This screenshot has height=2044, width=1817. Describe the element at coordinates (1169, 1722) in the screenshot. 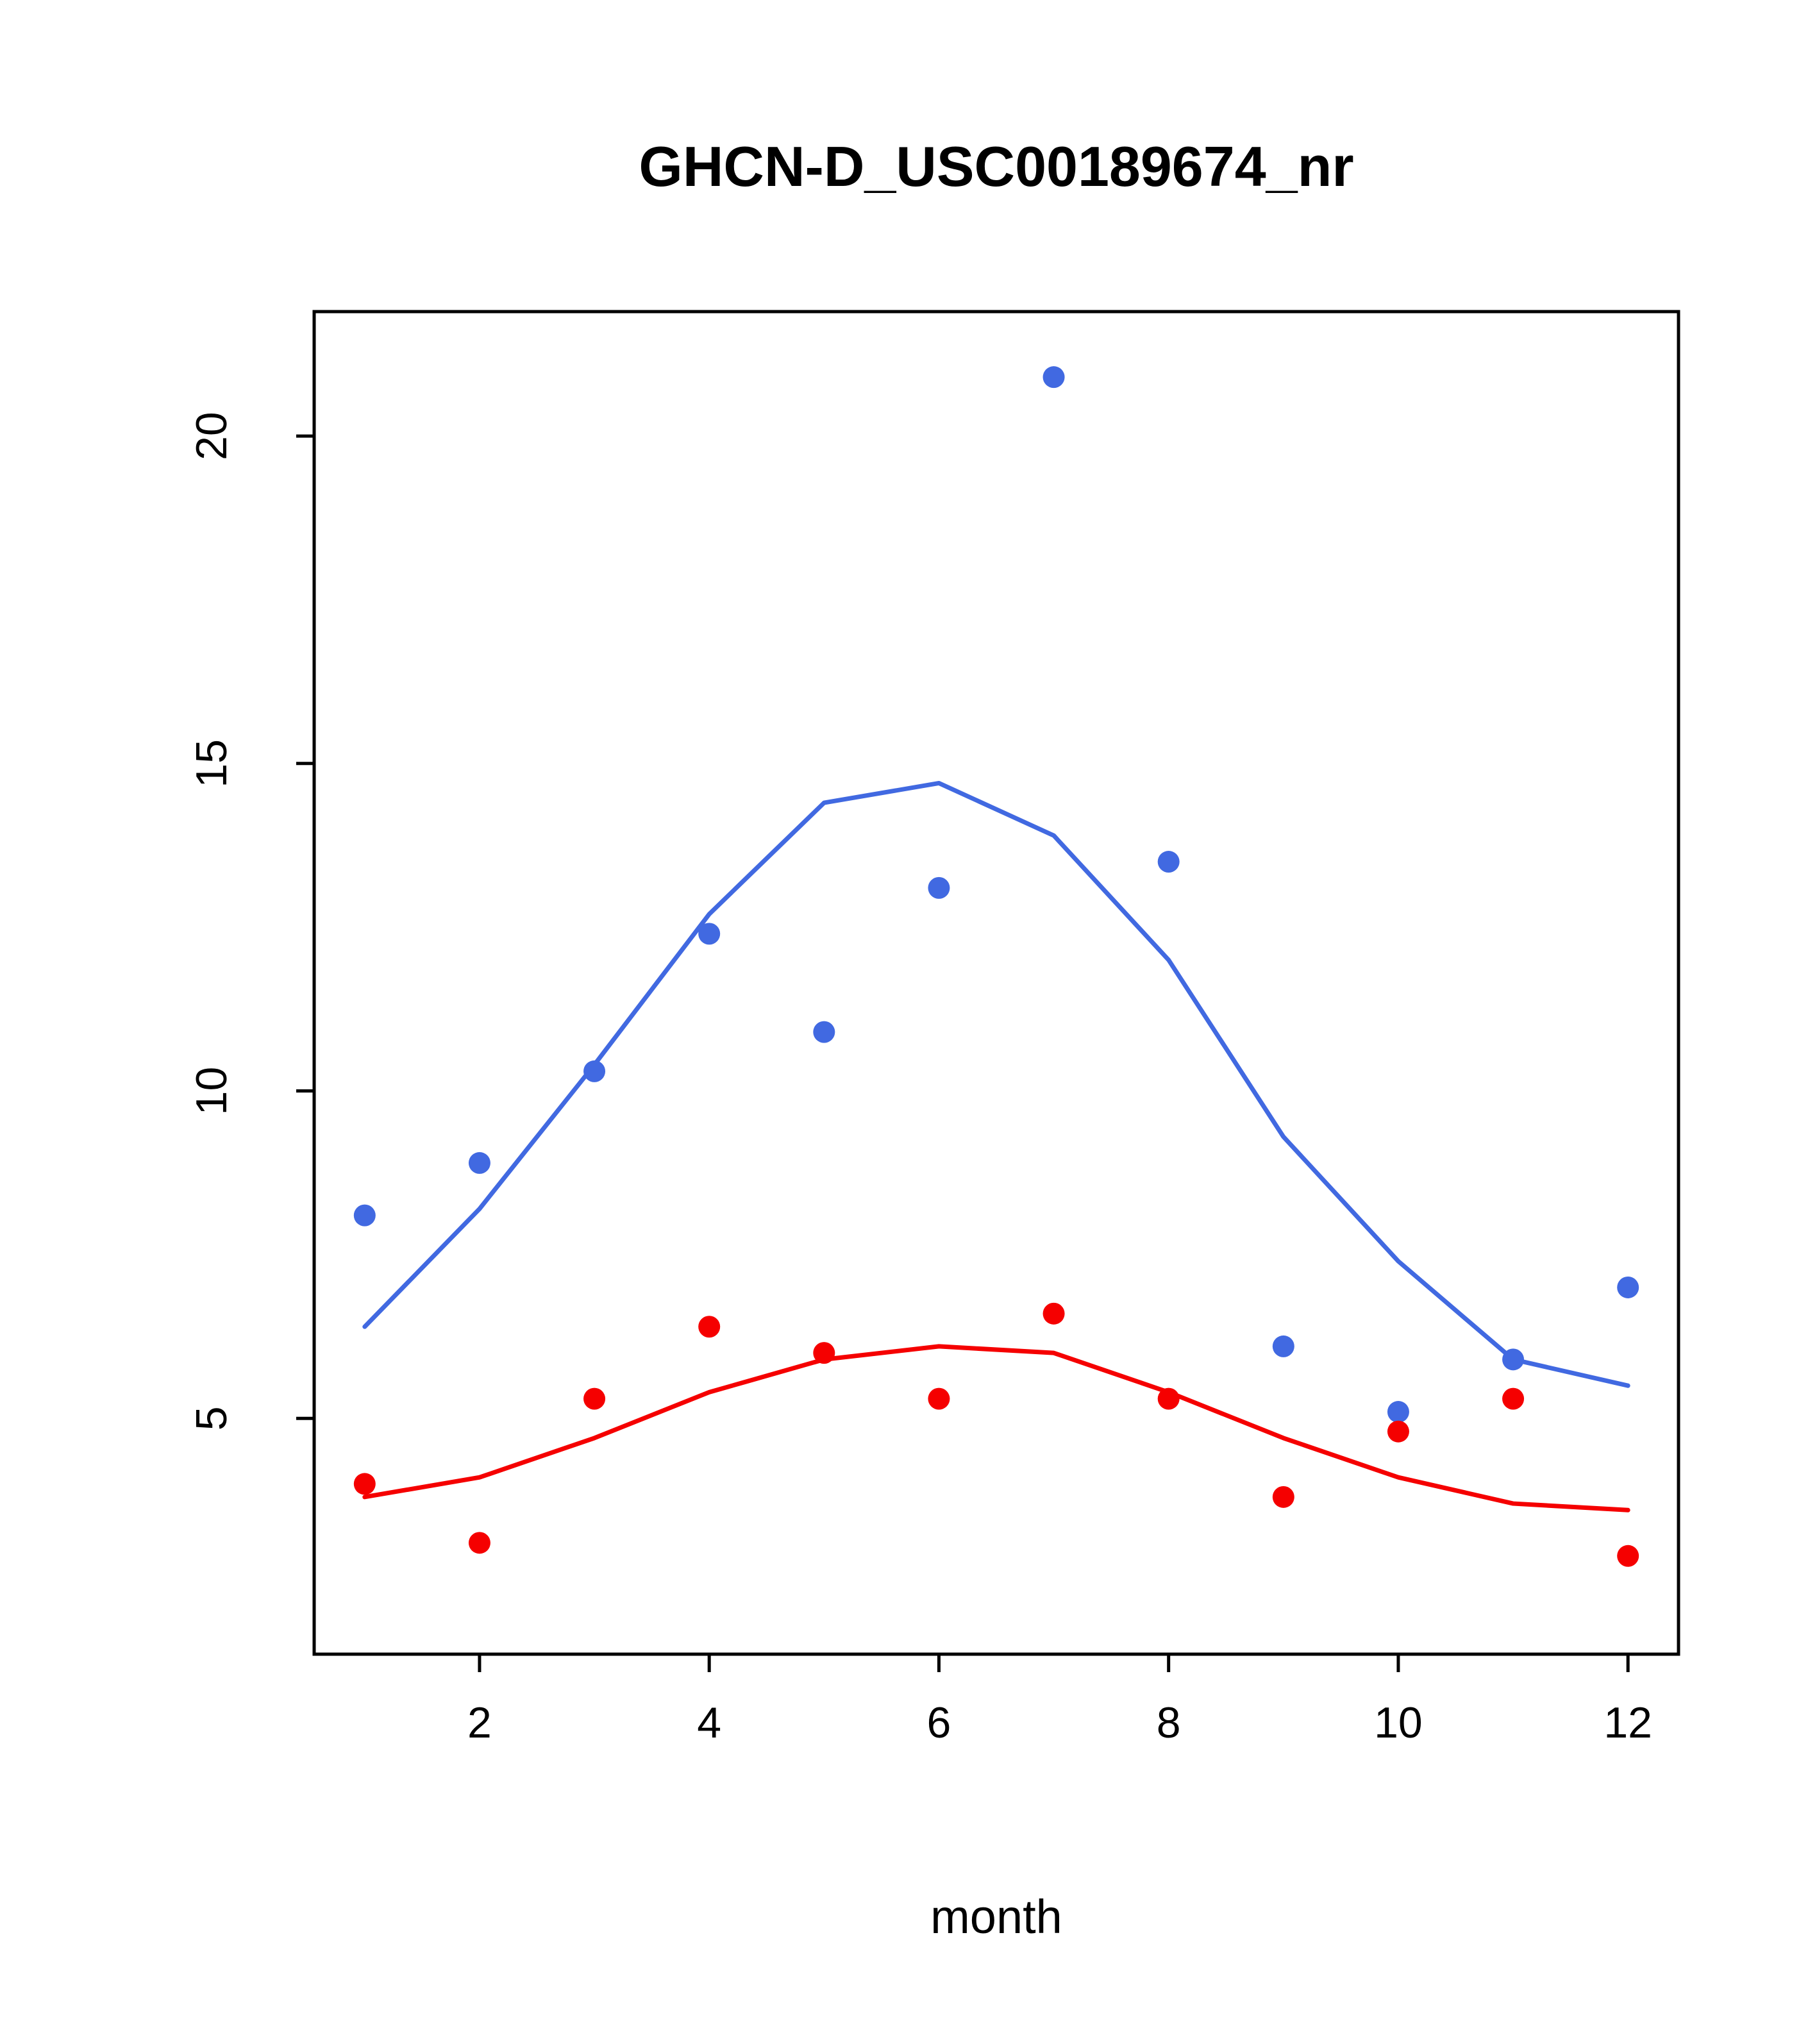

I see `x-tick-label: 8` at that location.